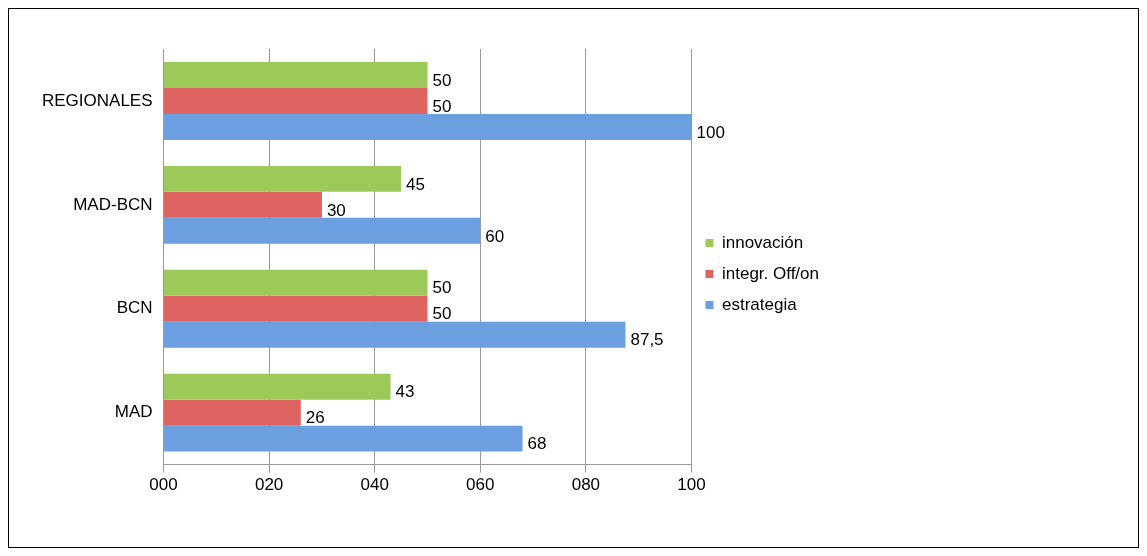 The width and height of the screenshot is (1147, 556). What do you see at coordinates (495, 236) in the screenshot?
I see `data-label: 60` at bounding box center [495, 236].